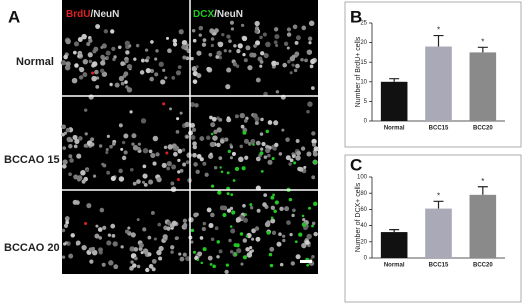 The width and height of the screenshot is (528, 306). What do you see at coordinates (483, 129) in the screenshot?
I see `x-tick-label: BCC20` at bounding box center [483, 129].